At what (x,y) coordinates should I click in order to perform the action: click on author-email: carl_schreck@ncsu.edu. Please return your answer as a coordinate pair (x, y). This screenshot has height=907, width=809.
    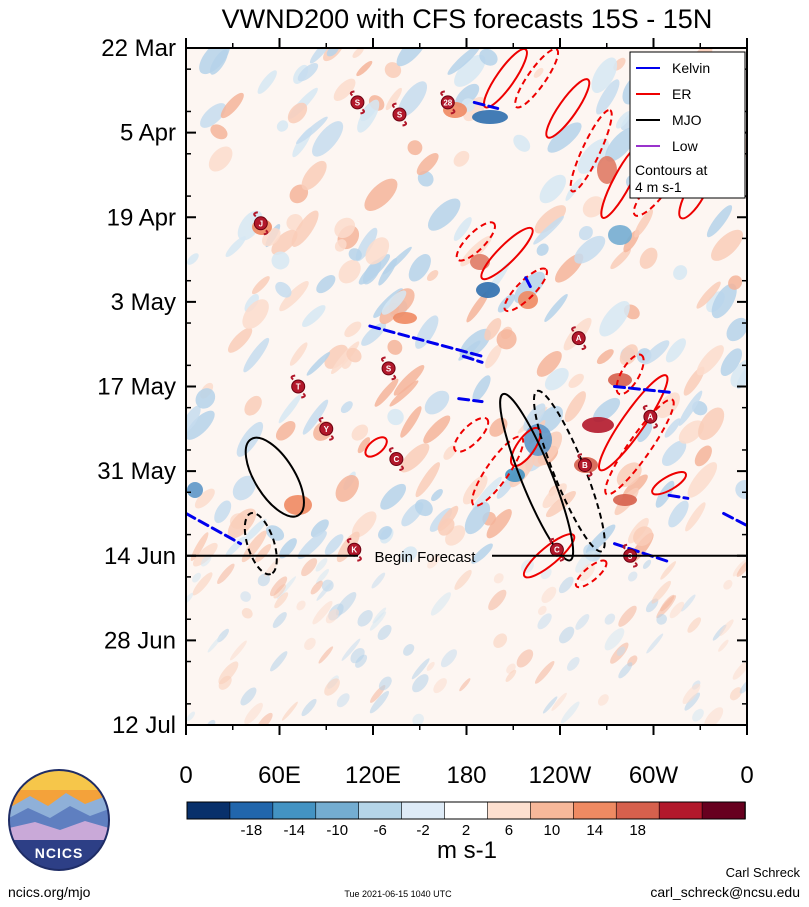
    Looking at the image, I should click on (725, 892).